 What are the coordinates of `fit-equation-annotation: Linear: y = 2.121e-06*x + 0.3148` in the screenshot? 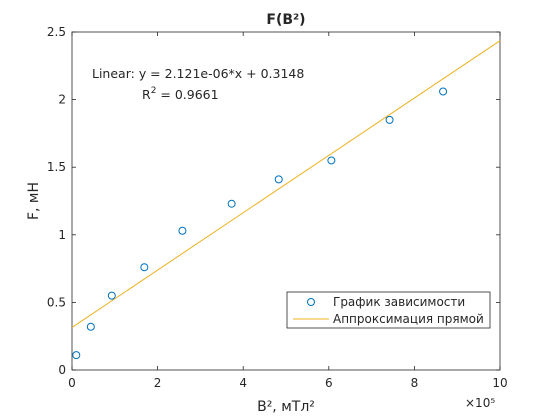 It's located at (198, 73).